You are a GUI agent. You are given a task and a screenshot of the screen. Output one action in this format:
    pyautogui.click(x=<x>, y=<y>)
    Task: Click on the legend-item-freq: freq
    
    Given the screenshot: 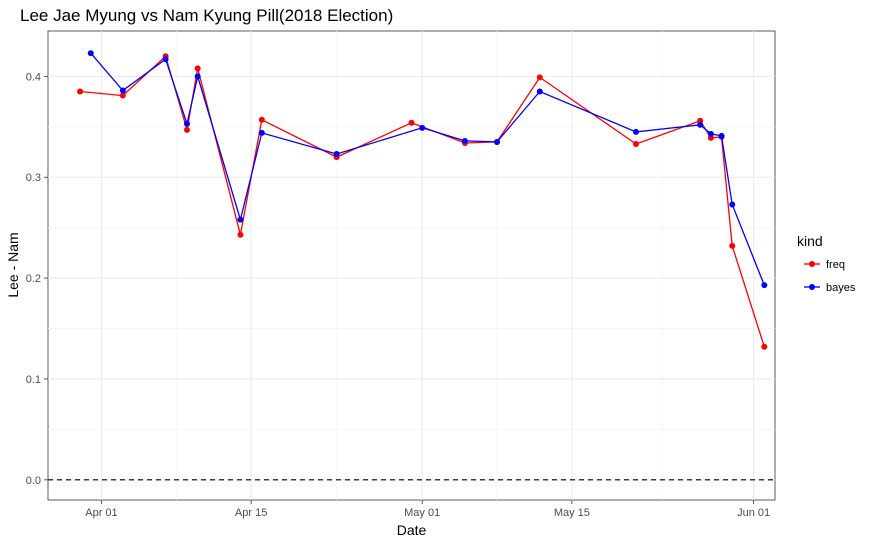 What is the action you would take?
    pyautogui.click(x=824, y=265)
    